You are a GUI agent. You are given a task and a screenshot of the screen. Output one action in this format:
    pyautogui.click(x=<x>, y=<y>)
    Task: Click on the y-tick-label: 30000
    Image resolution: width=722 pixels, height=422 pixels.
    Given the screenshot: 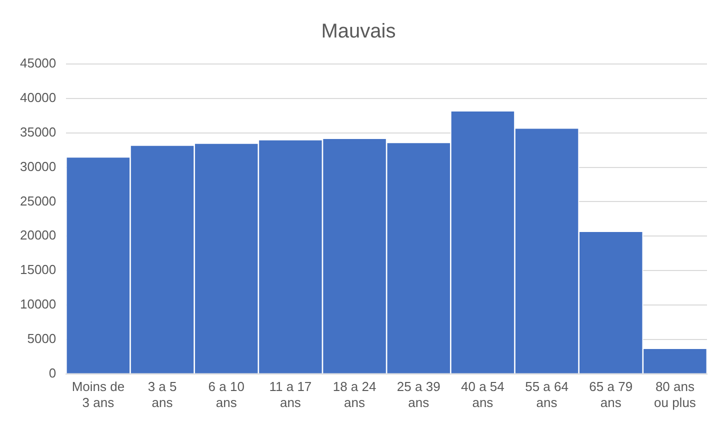 What is the action you would take?
    pyautogui.click(x=38, y=166)
    